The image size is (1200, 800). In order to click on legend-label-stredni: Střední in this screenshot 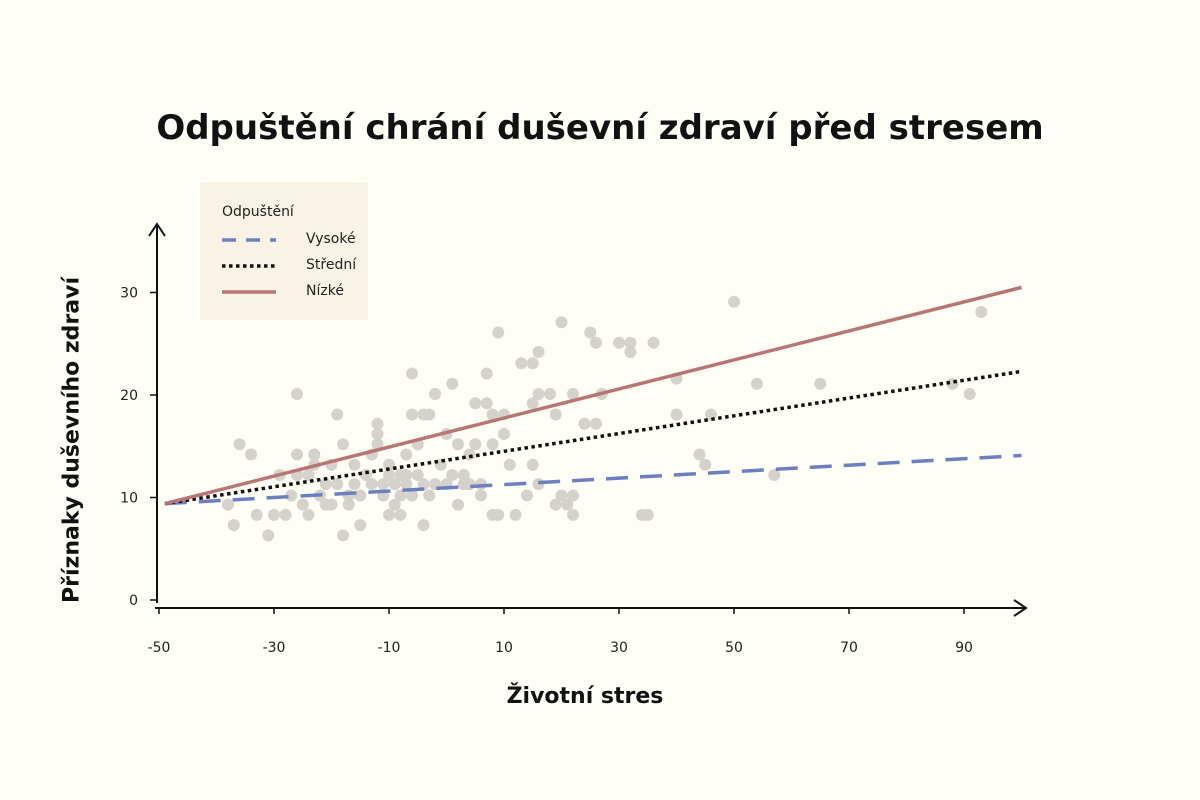, I will do `click(331, 265)`.